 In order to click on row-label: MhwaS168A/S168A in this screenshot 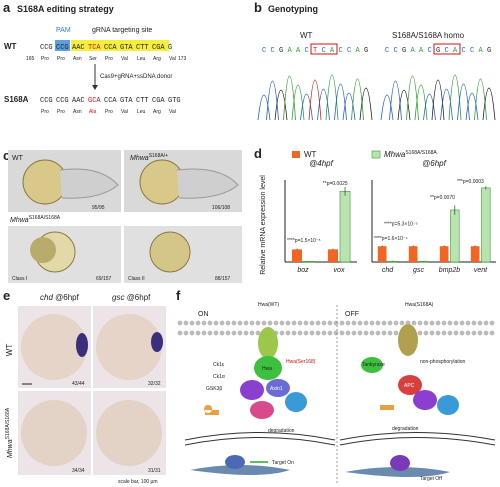, I will do `click(9, 432)`.